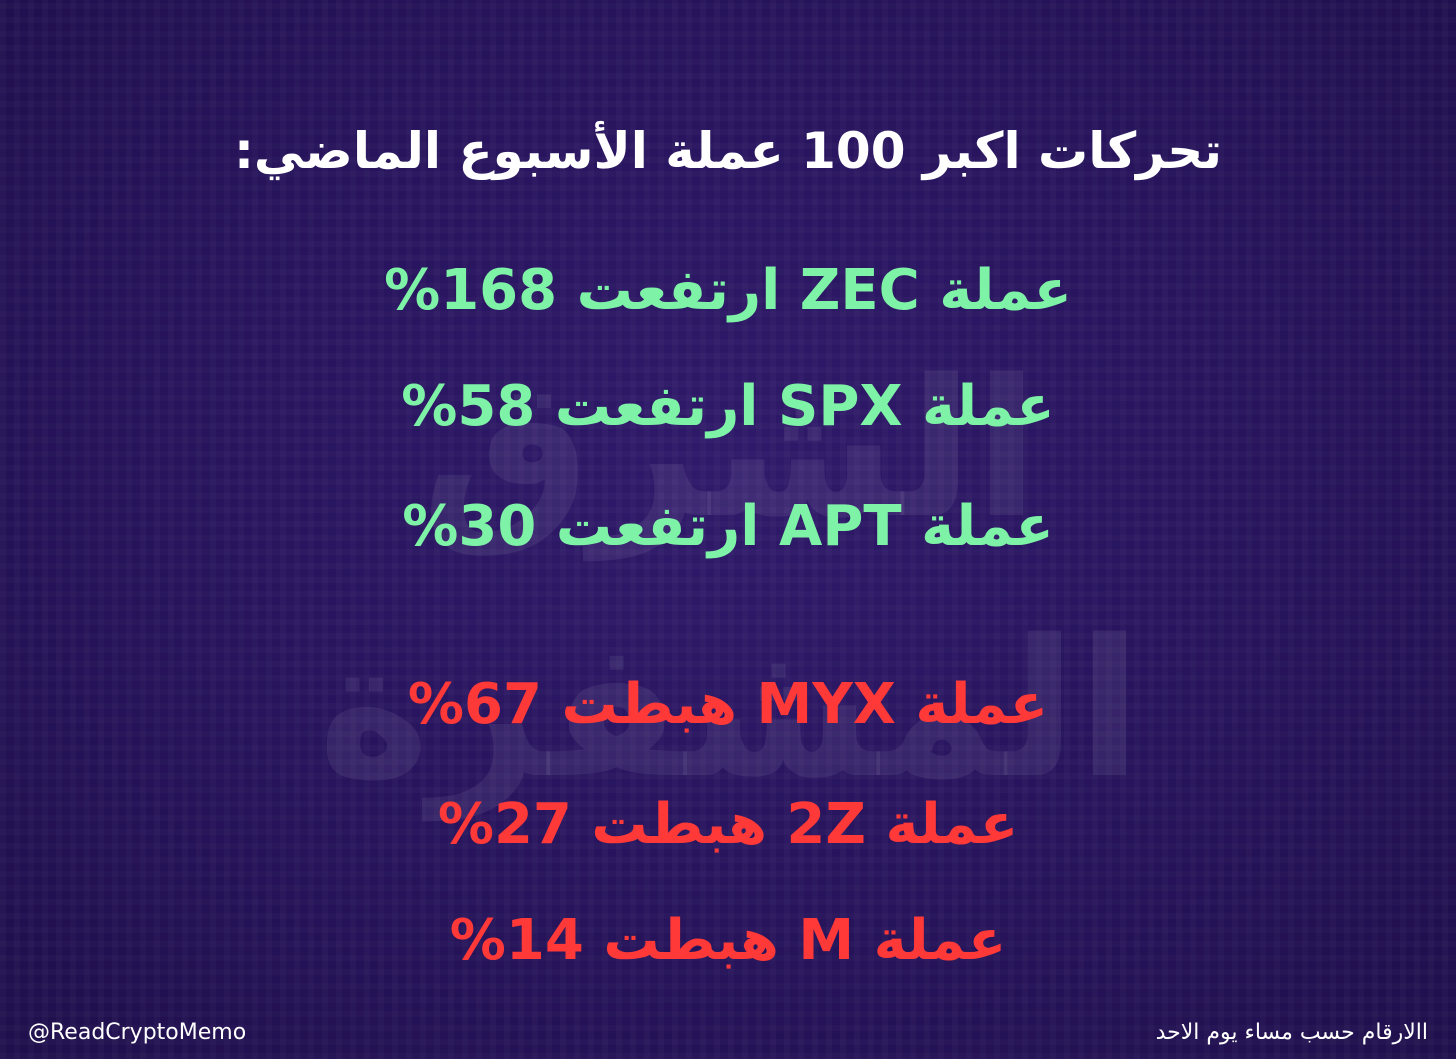 This screenshot has width=1456, height=1059. I want to click on loser-line: عملة M هبطت 14%, so click(728, 940).